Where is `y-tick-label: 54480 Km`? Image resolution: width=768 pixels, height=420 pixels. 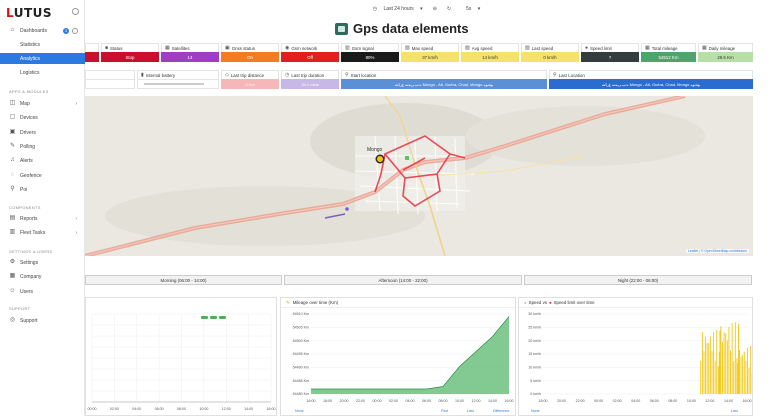 y-tick-label: 54480 Km is located at coordinates (301, 394).